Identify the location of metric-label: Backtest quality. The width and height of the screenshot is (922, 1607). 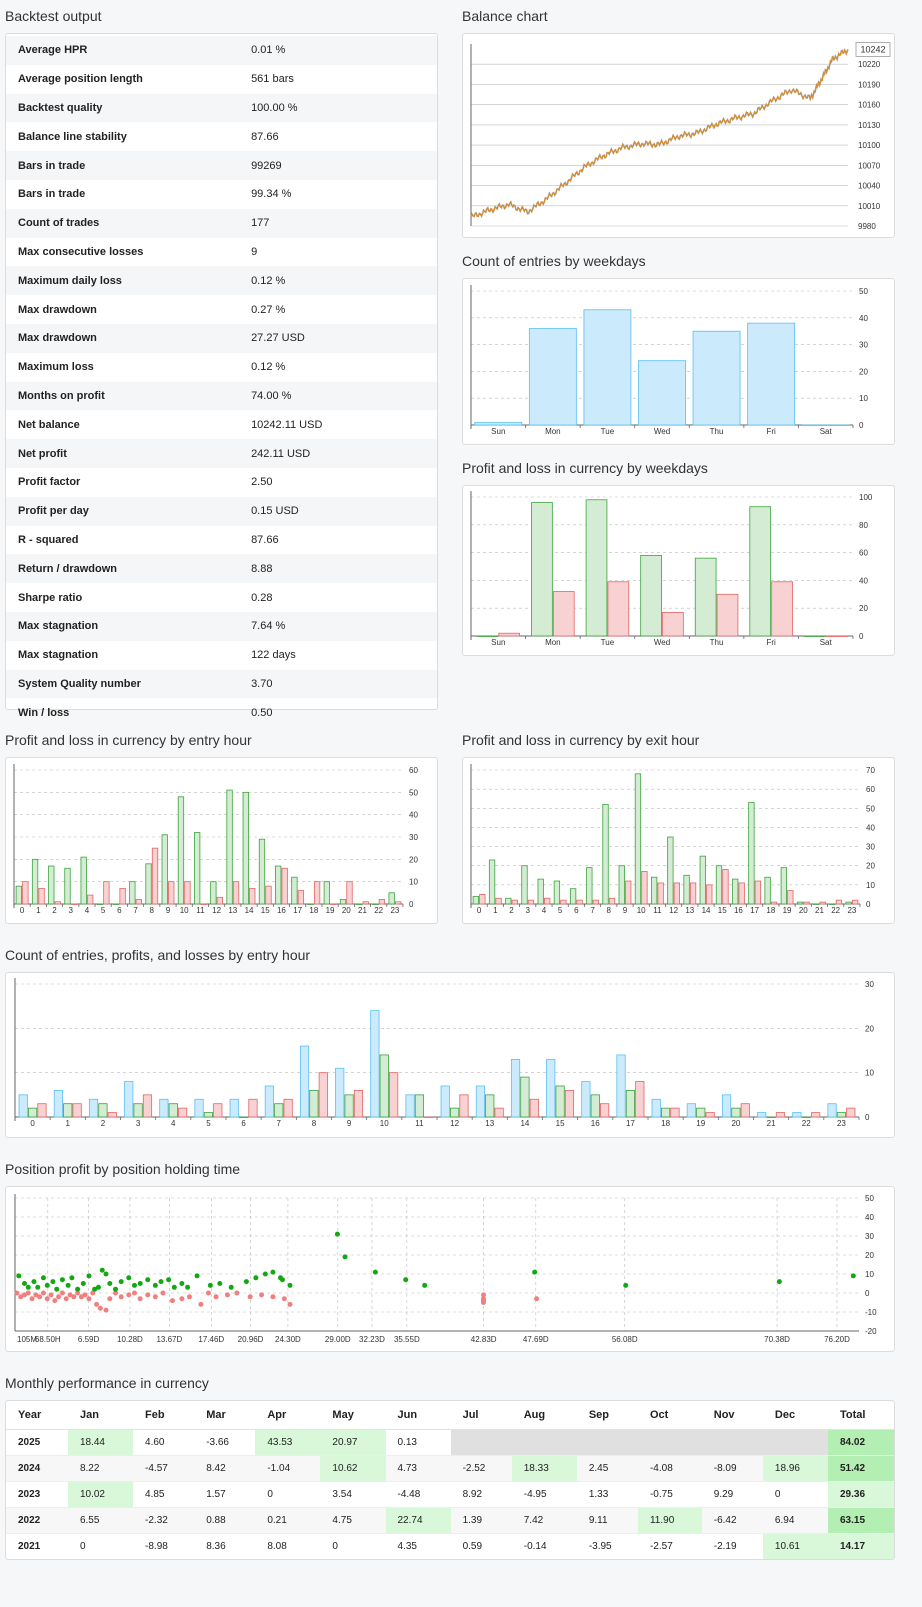
(125, 108).